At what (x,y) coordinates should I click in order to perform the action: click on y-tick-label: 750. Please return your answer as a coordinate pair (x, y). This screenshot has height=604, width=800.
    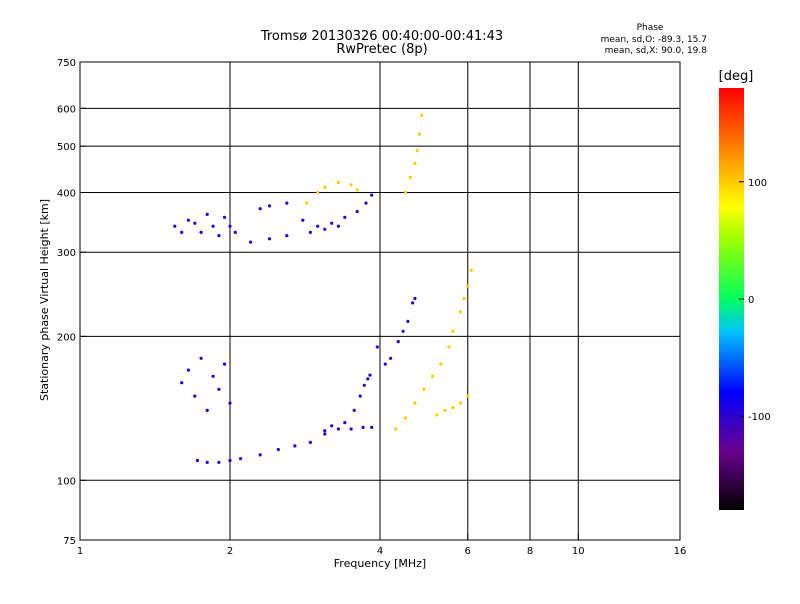
    Looking at the image, I should click on (66, 63).